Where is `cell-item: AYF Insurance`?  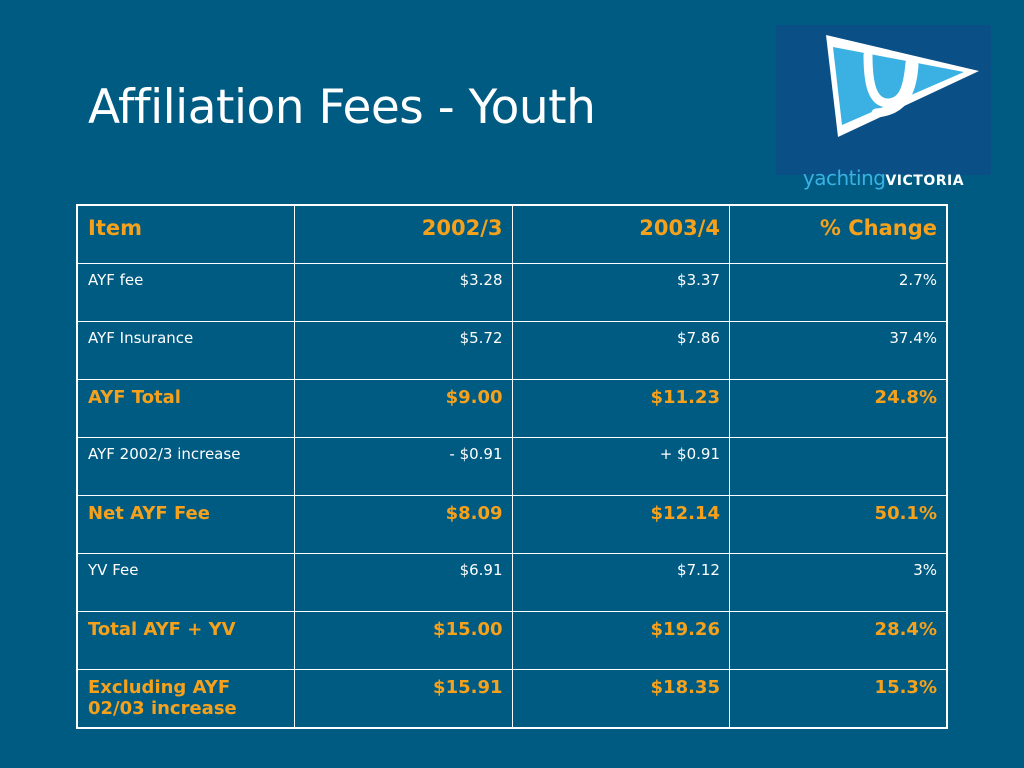
cell-item: AYF Insurance is located at coordinates (186, 350).